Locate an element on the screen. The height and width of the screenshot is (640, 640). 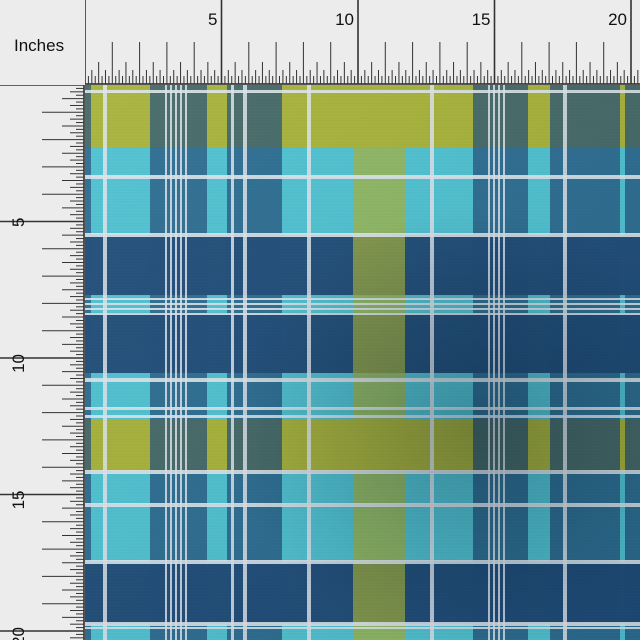
top-ruler: 5 10 15 20 is located at coordinates (362, 42).